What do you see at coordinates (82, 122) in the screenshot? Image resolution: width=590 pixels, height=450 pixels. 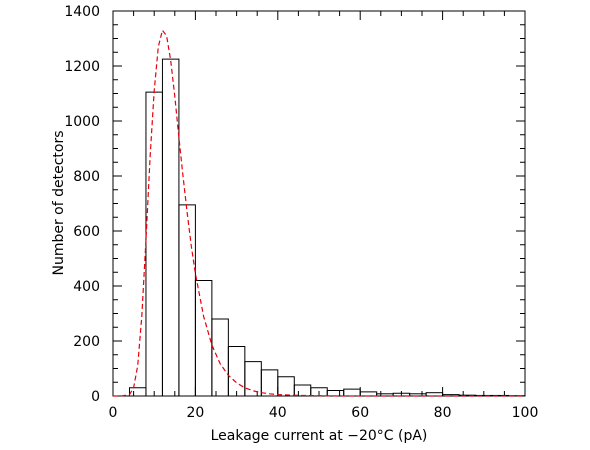 I see `y-tick-label: 1000` at bounding box center [82, 122].